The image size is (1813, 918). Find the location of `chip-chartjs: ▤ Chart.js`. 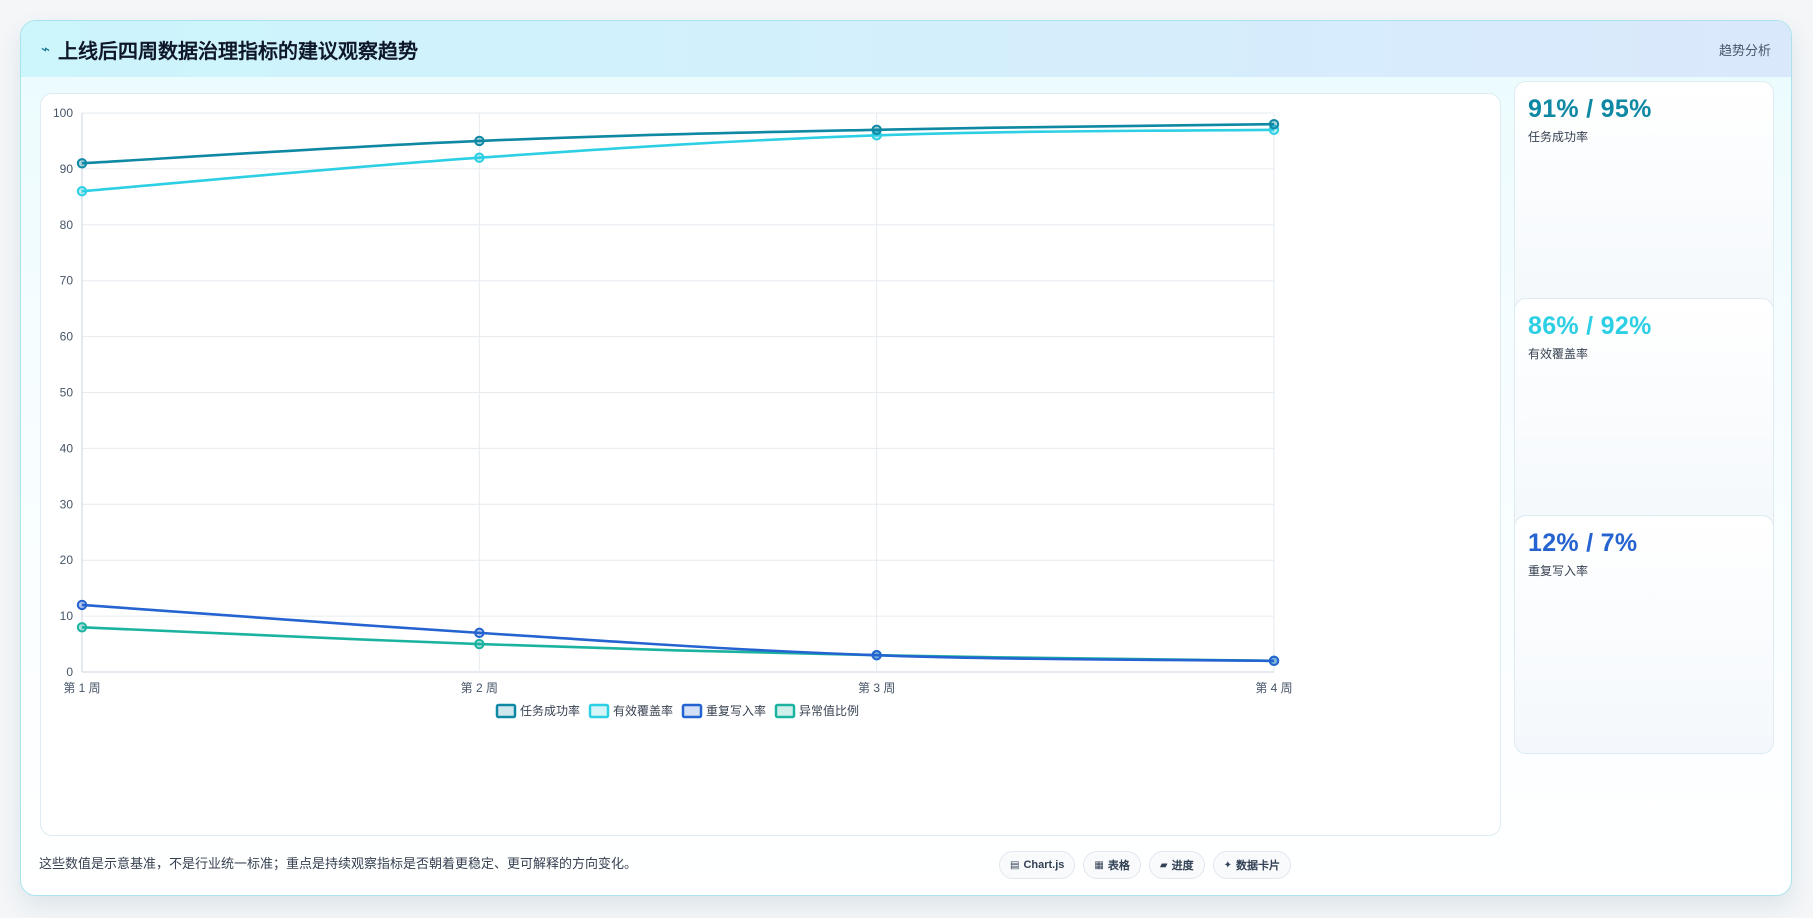

chip-chartjs: ▤ Chart.js is located at coordinates (1037, 865).